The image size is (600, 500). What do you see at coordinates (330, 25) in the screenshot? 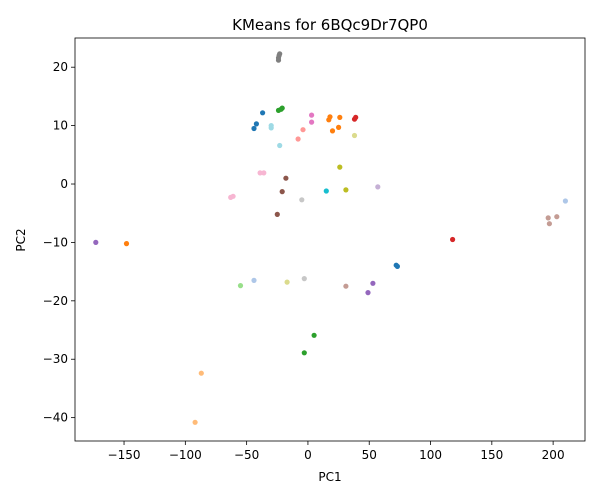
I see `chart-title: KMeans for 6BQc9Dr7QP0` at bounding box center [330, 25].